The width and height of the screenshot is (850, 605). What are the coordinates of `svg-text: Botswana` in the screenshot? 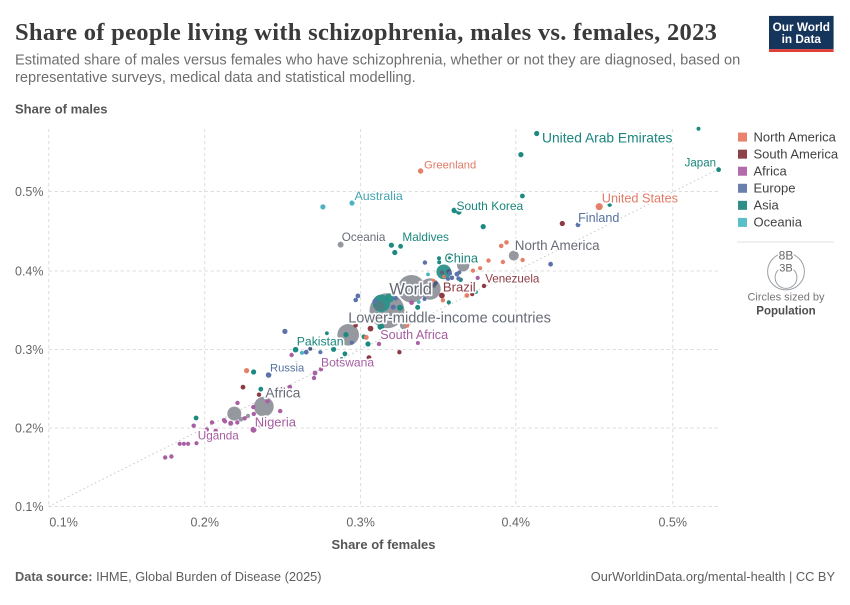 It's located at (347, 363).